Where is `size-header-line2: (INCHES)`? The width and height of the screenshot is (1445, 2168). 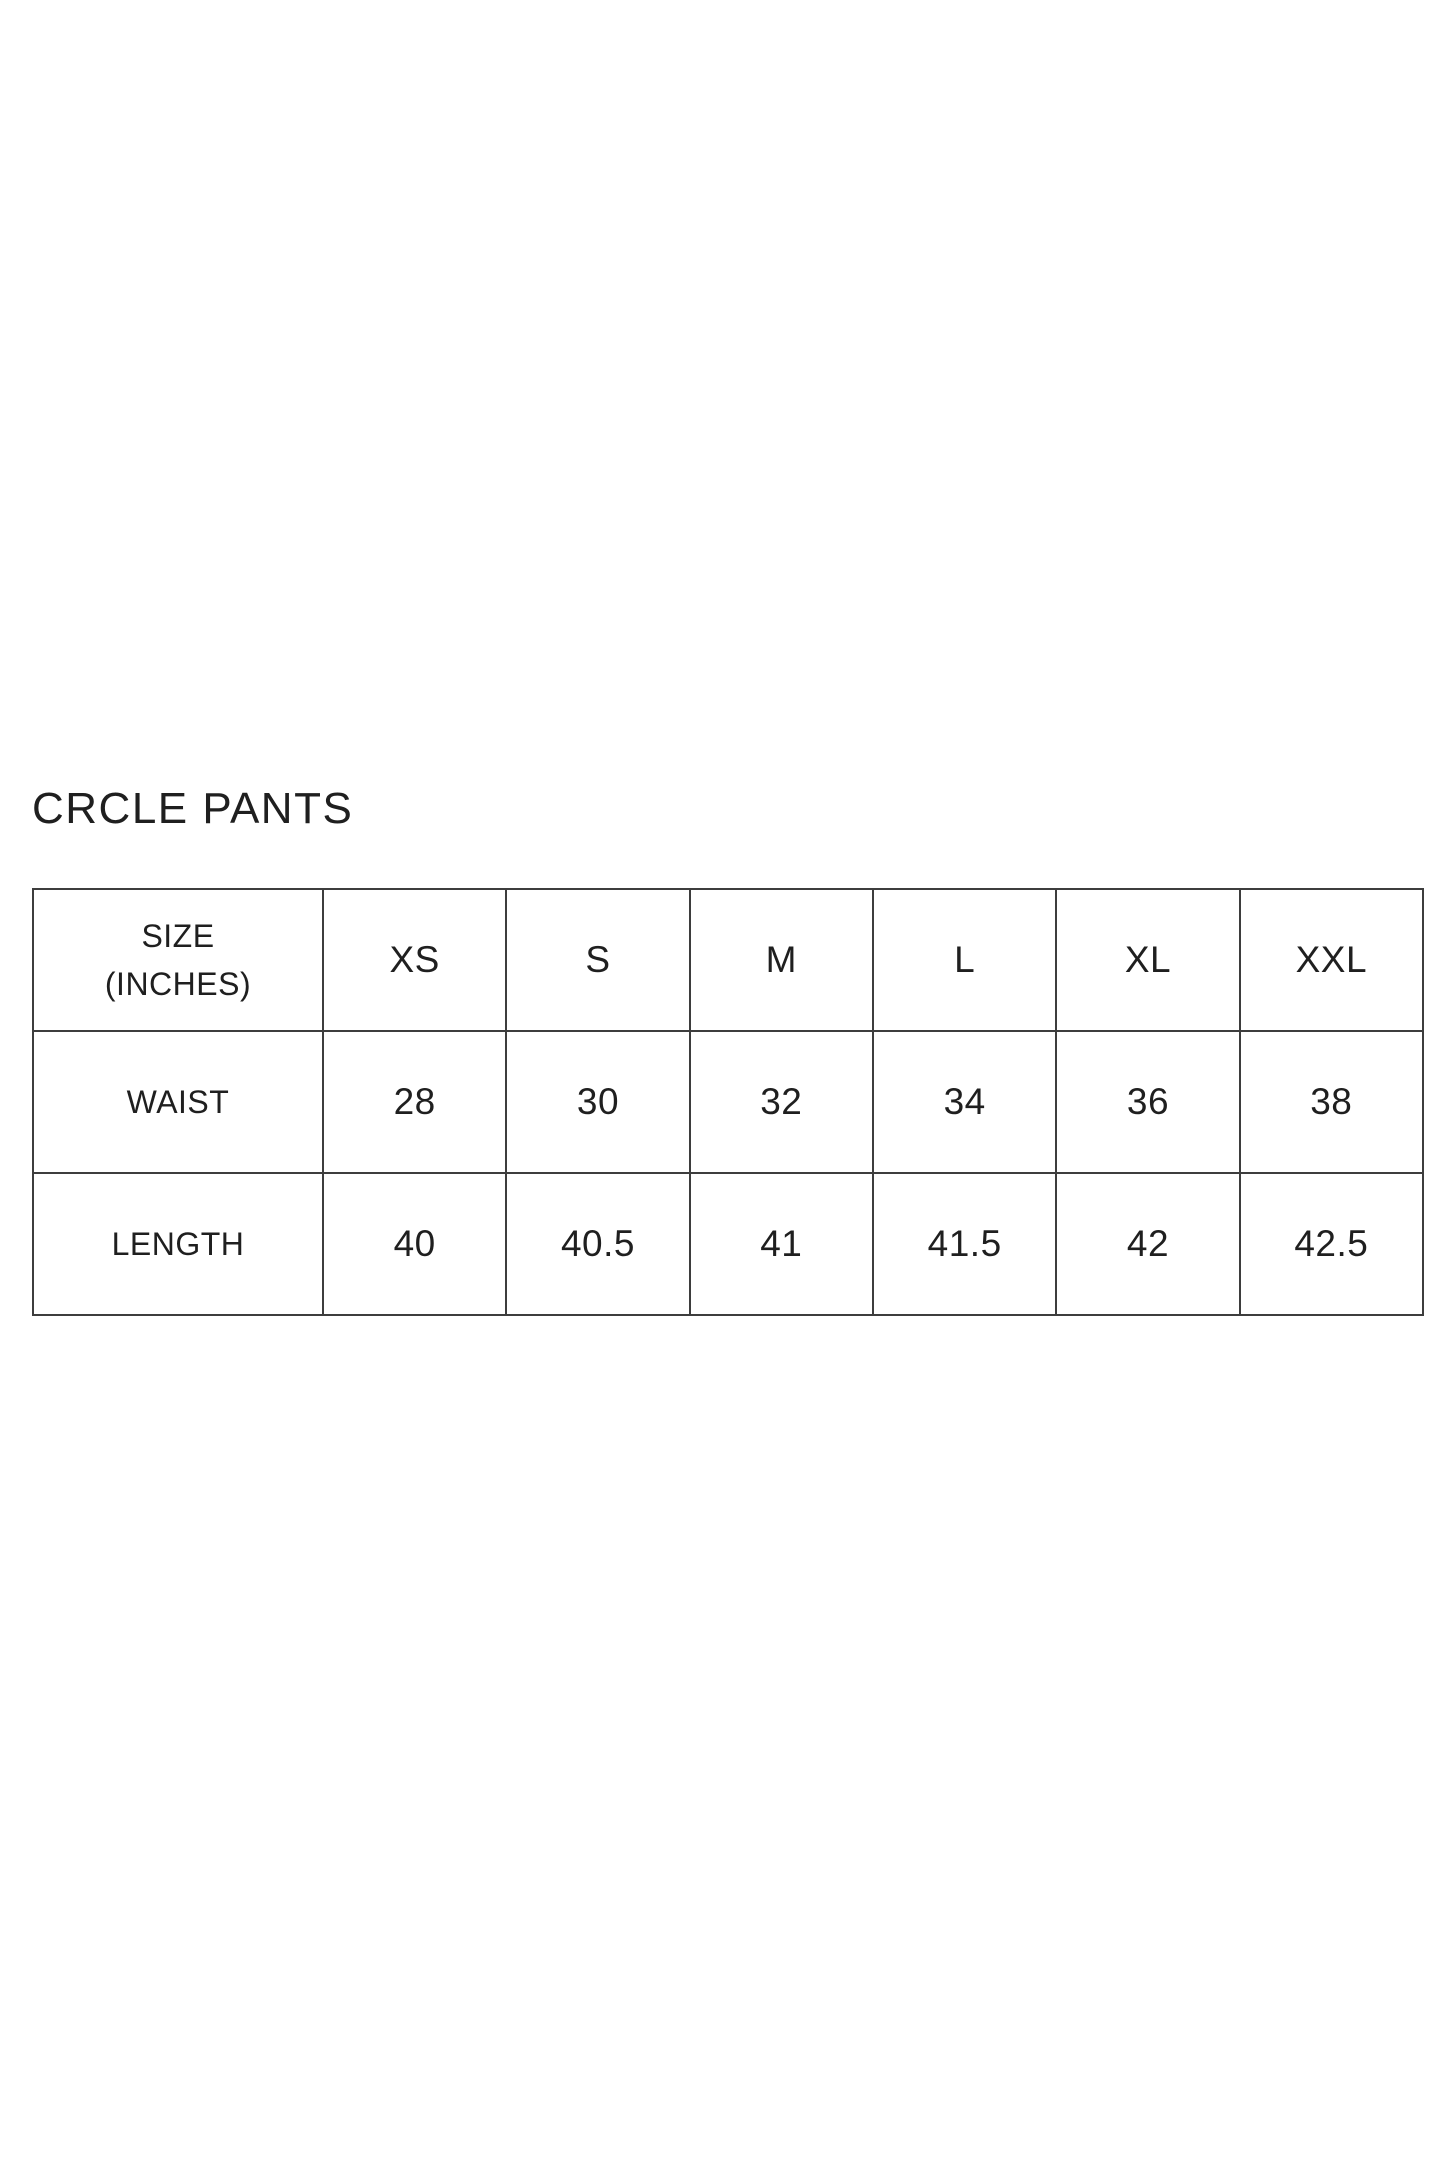 size-header-line2: (INCHES) is located at coordinates (178, 984).